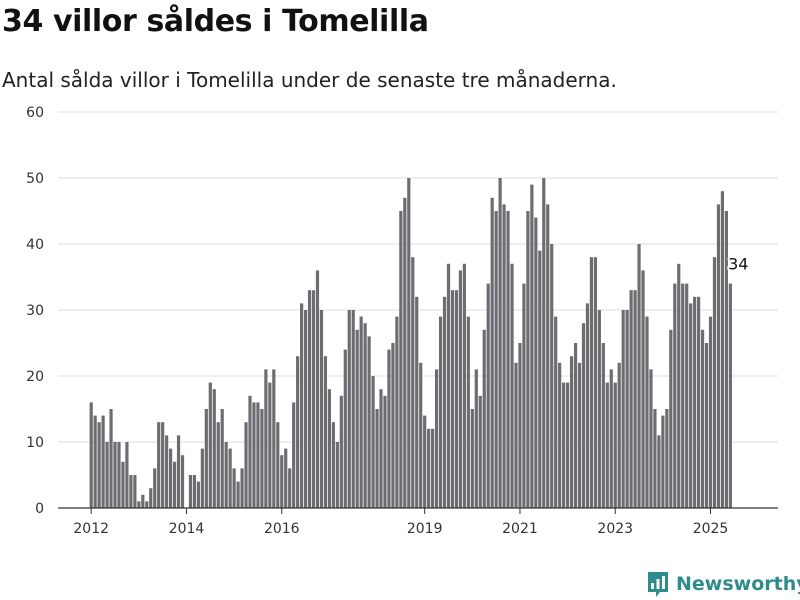 This screenshot has height=600, width=800. What do you see at coordinates (39, 509) in the screenshot?
I see `y-tick-label: 0` at bounding box center [39, 509].